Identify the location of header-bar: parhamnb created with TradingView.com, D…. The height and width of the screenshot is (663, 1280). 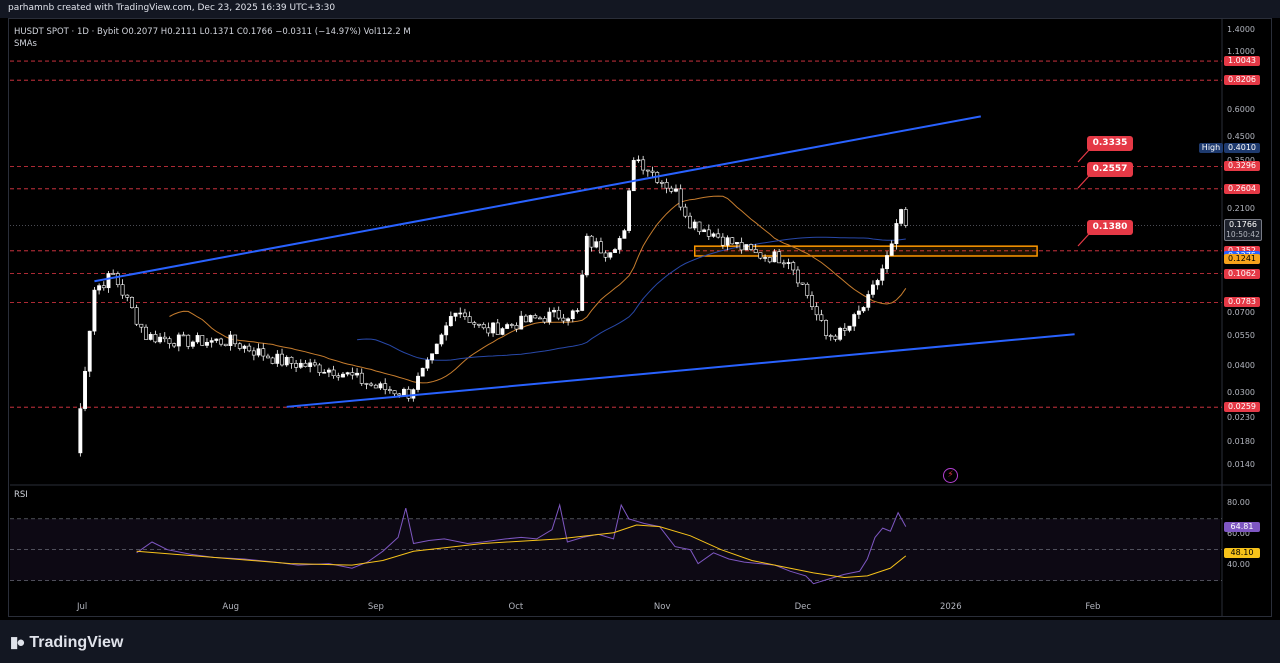
(640, 9).